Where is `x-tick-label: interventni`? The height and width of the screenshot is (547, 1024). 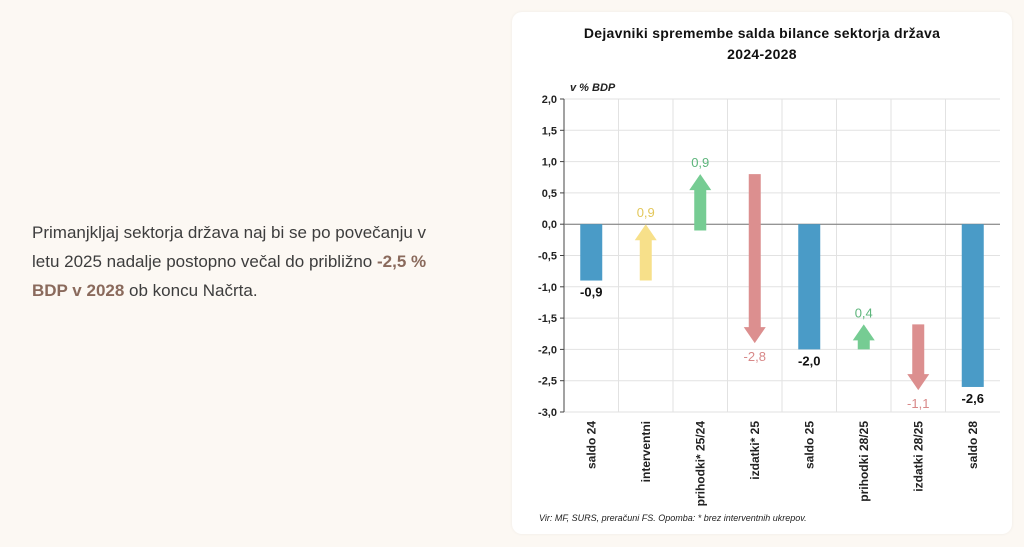
x-tick-label: interventni is located at coordinates (646, 451).